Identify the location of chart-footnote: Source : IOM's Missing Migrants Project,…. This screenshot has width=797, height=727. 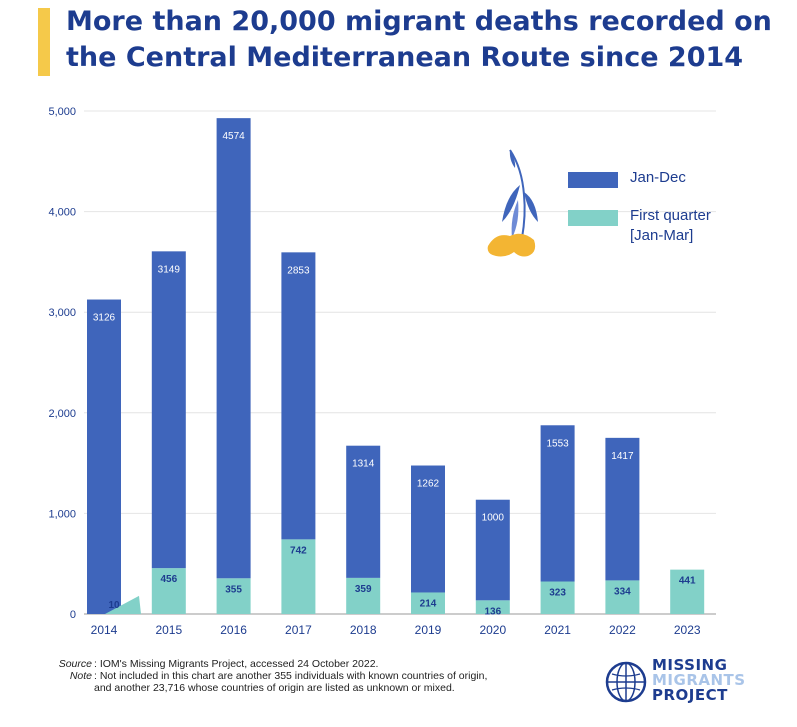
(302, 676).